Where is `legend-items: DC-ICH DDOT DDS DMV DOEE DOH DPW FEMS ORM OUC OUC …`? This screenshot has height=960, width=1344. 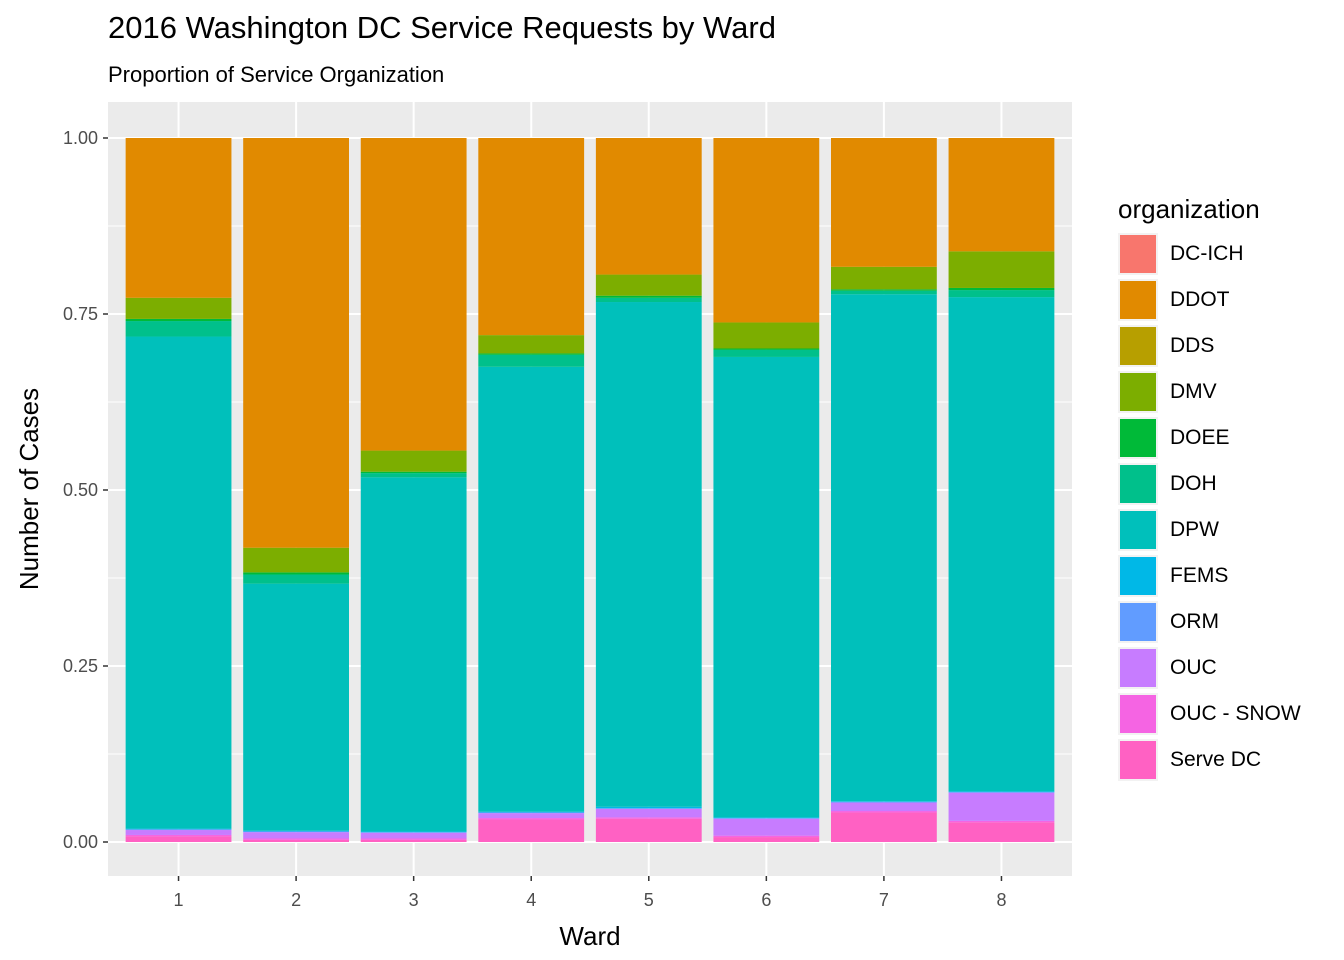
legend-items: DC-ICH DDOT DDS DMV DOEE DOH DPW FEMS ORM OUC OUC … is located at coordinates (1209, 507).